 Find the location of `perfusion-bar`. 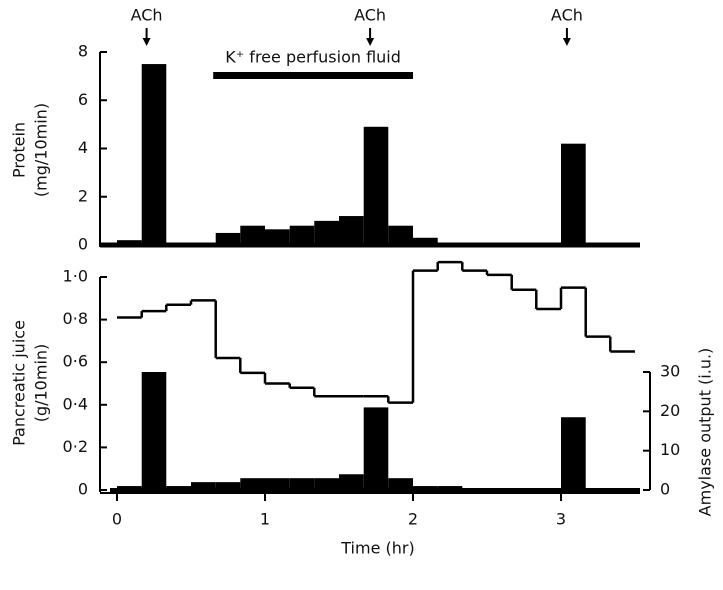

perfusion-bar is located at coordinates (313, 75).